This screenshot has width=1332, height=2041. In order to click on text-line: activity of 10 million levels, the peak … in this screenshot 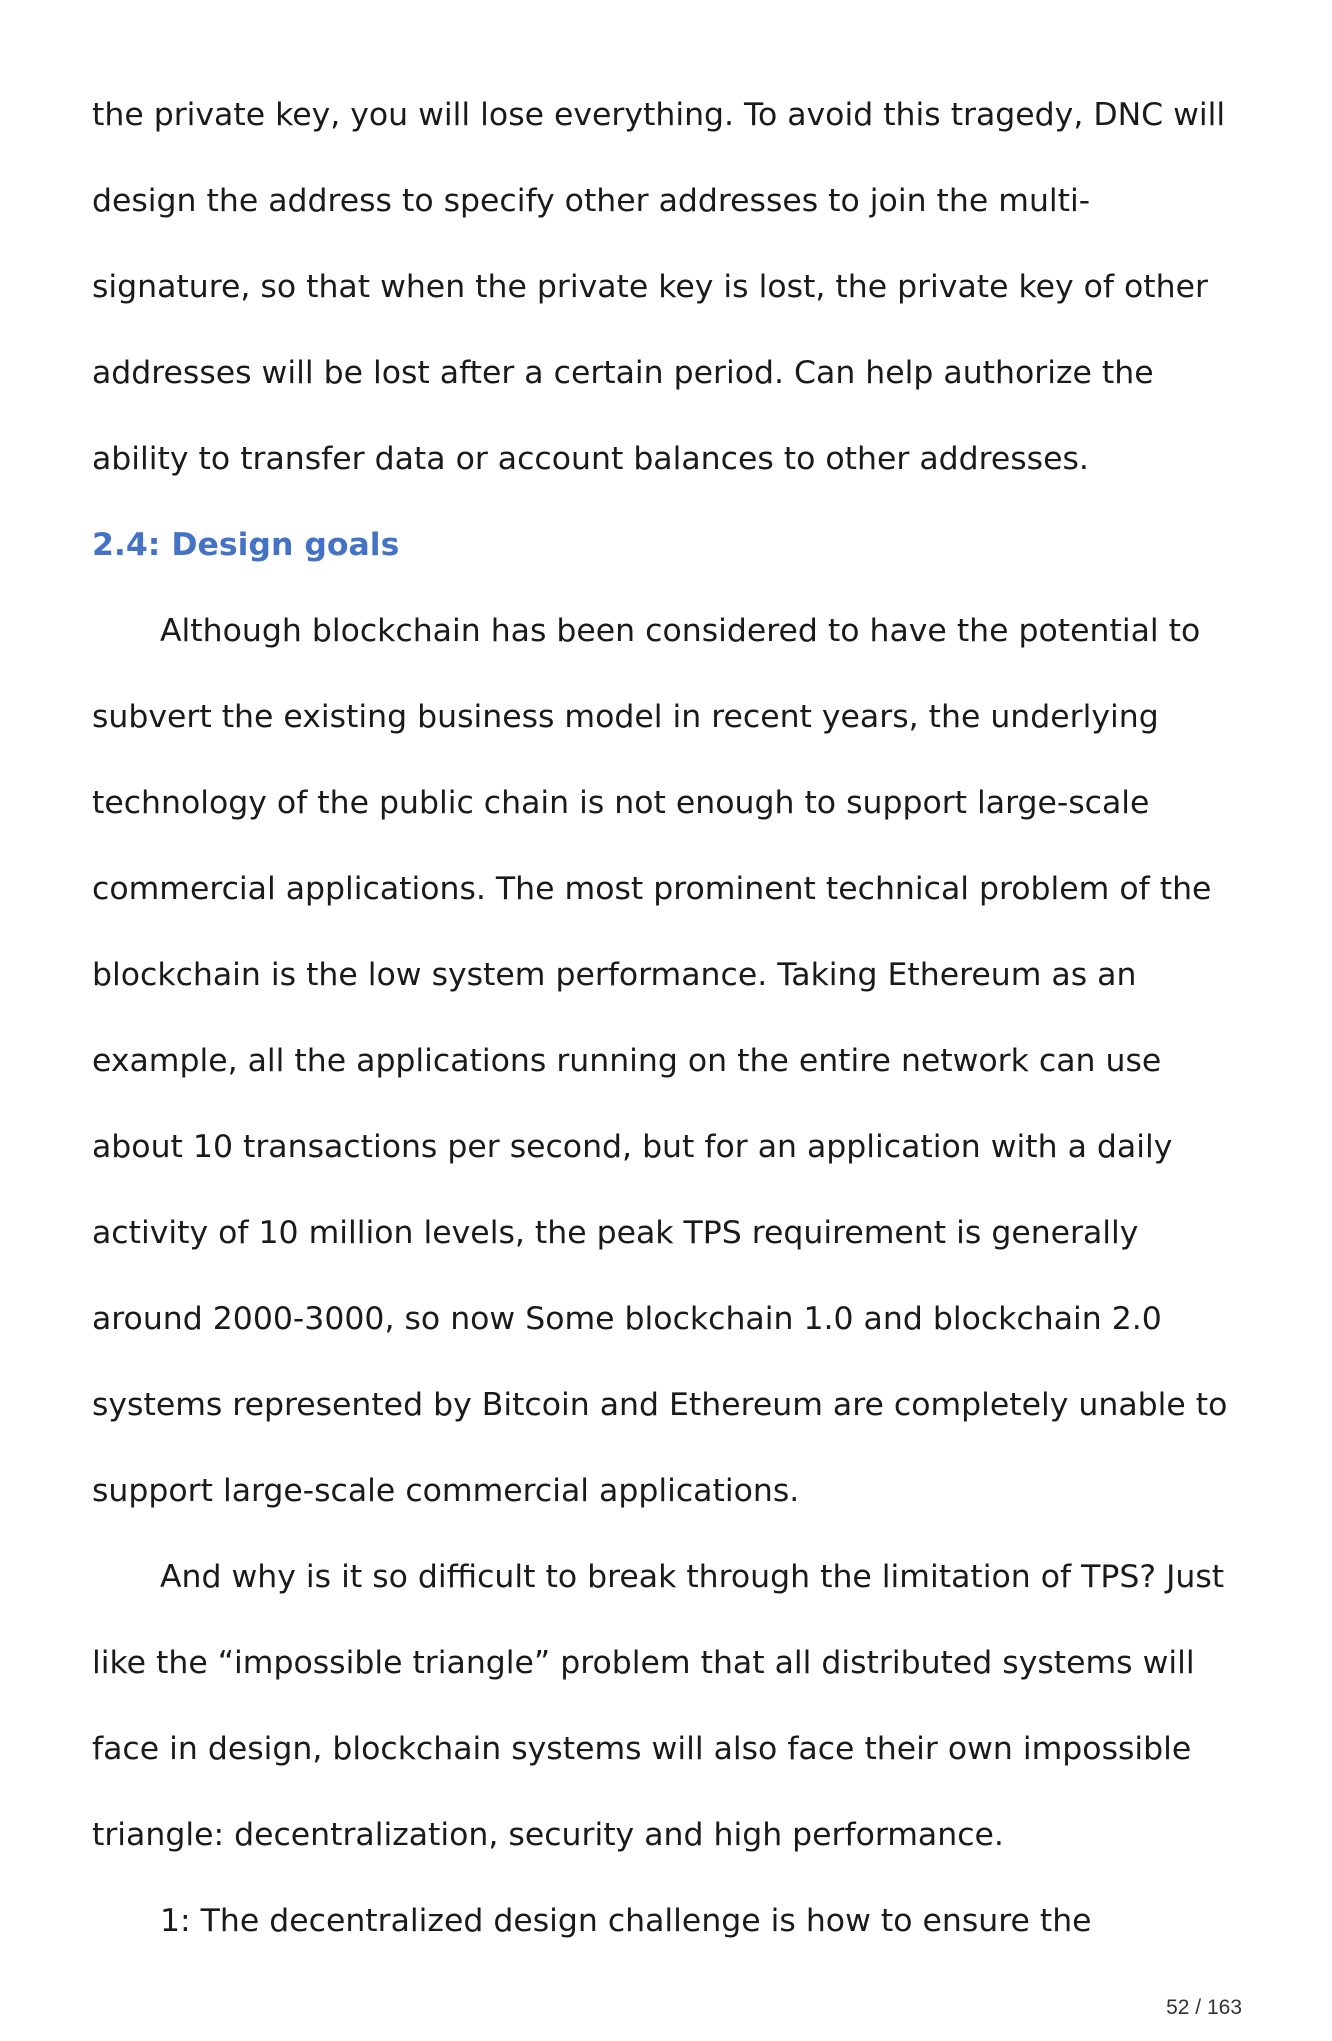, I will do `click(615, 1233)`.